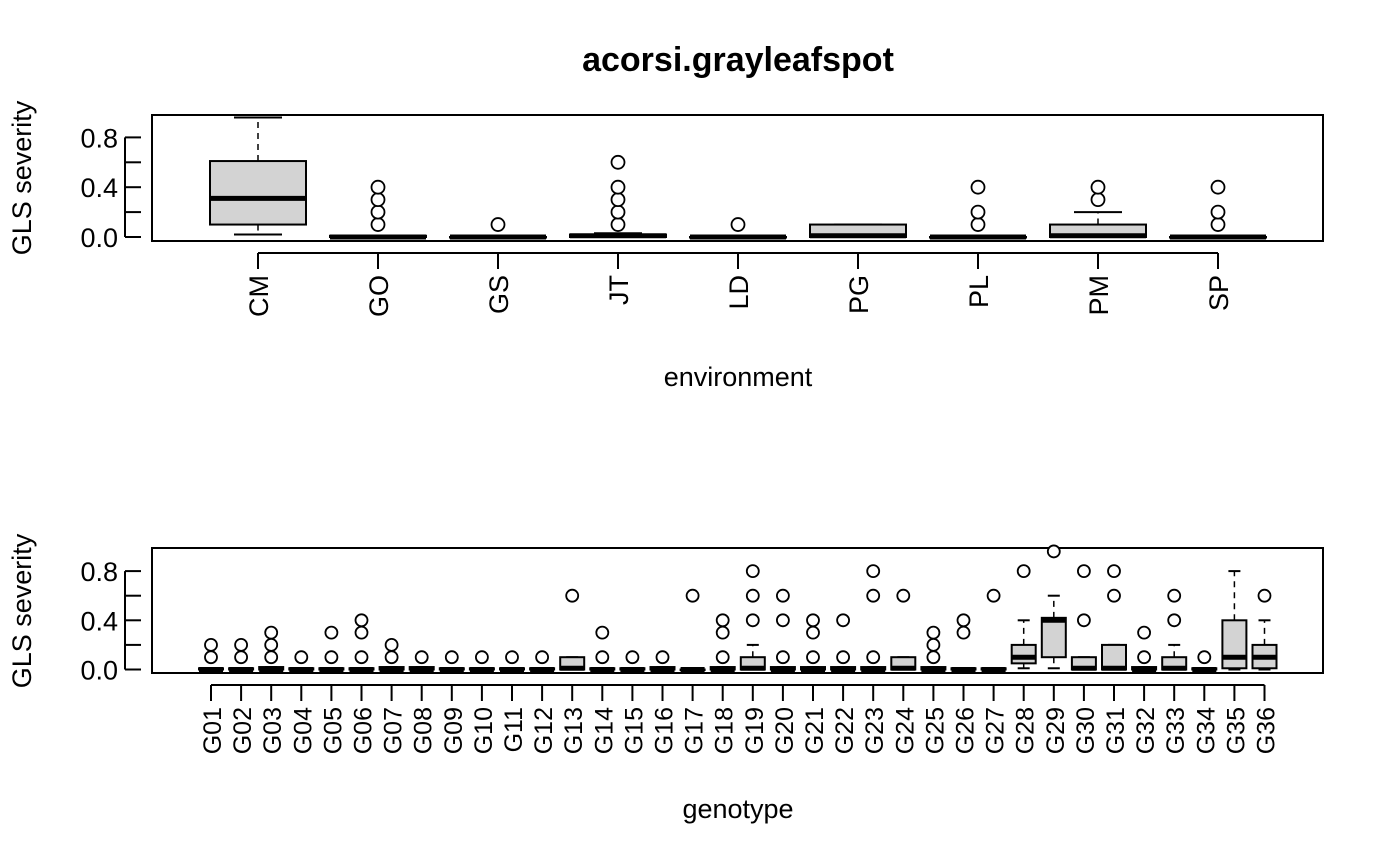 The height and width of the screenshot is (866, 1400). I want to click on box-g03, so click(271, 648).